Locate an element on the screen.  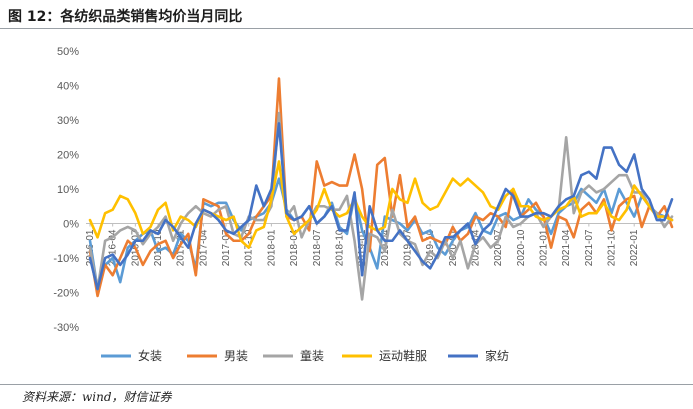
x-tick-label: 2017-04 is located at coordinates (203, 247).